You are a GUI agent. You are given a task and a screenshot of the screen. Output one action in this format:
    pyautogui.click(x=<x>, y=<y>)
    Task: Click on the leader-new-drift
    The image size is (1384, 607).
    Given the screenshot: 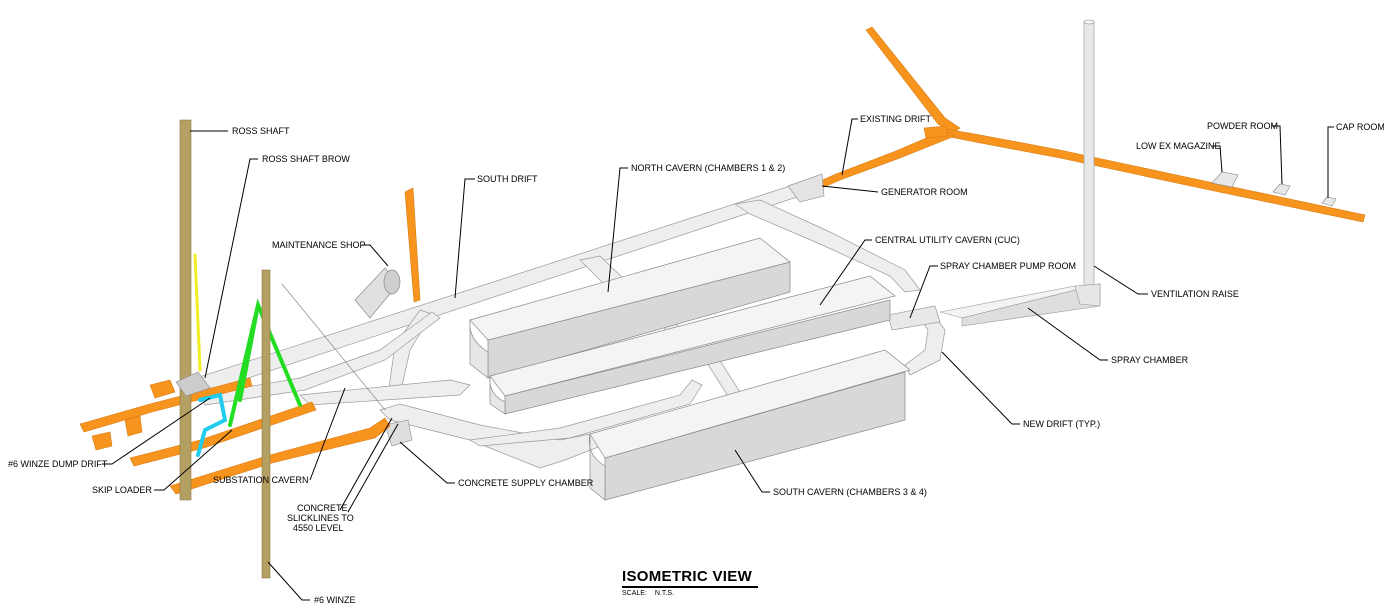 What is the action you would take?
    pyautogui.click(x=980, y=388)
    